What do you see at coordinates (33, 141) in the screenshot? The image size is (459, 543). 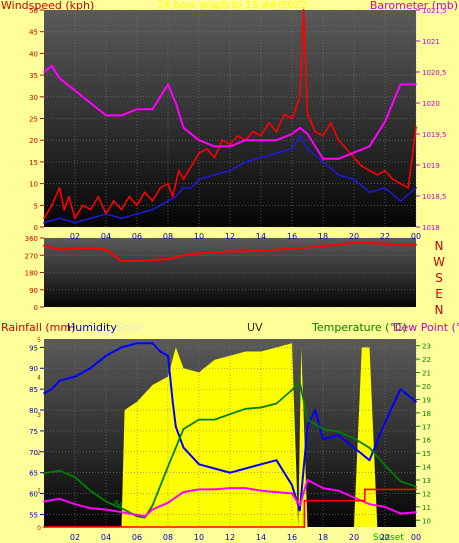 I see `y-tick-label: 20` at bounding box center [33, 141].